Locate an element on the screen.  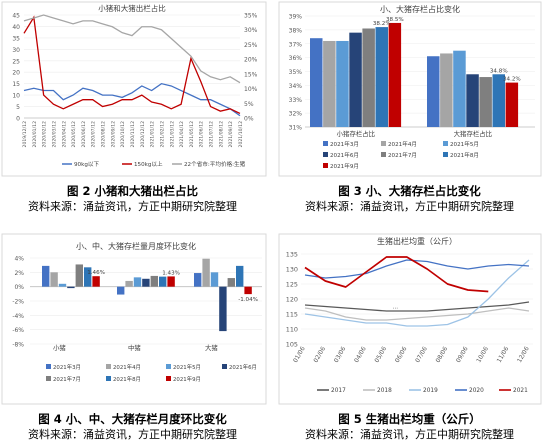
legend-label: 2020 is located at coordinates (476, 391).